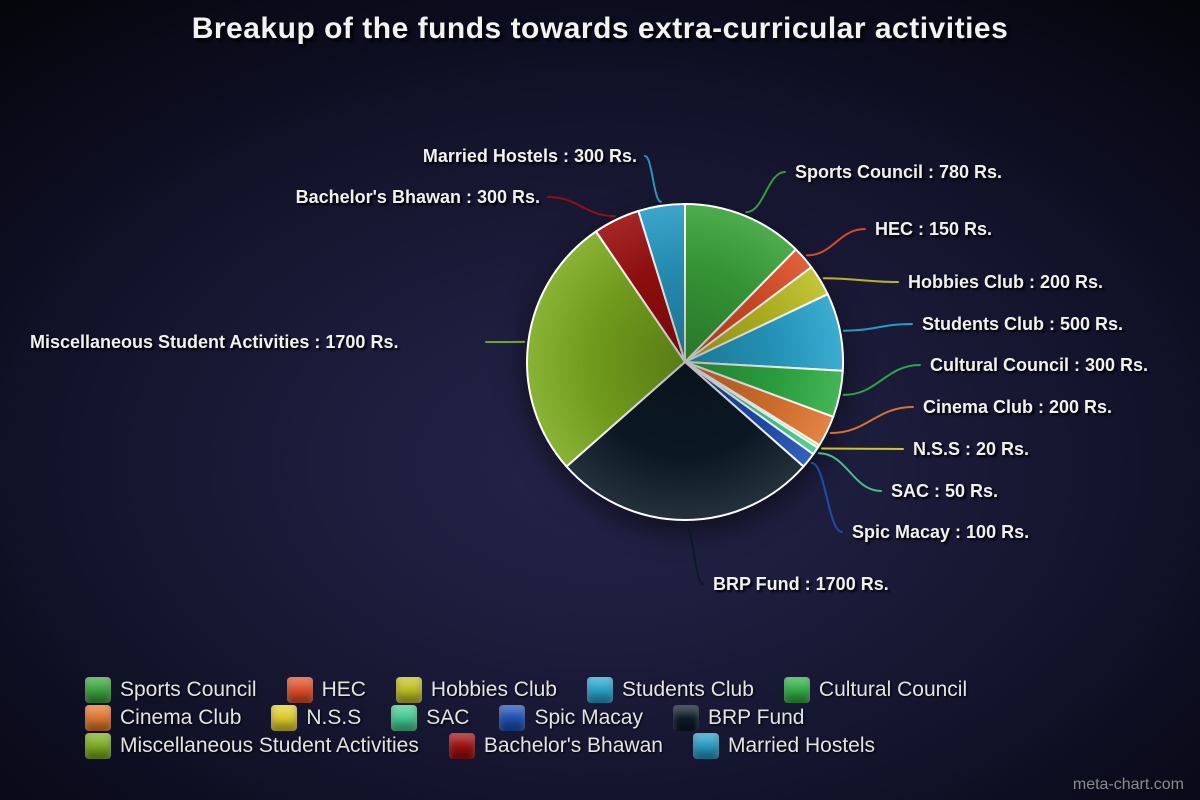 This screenshot has height=800, width=1200. I want to click on legend-item: HEC, so click(326, 690).